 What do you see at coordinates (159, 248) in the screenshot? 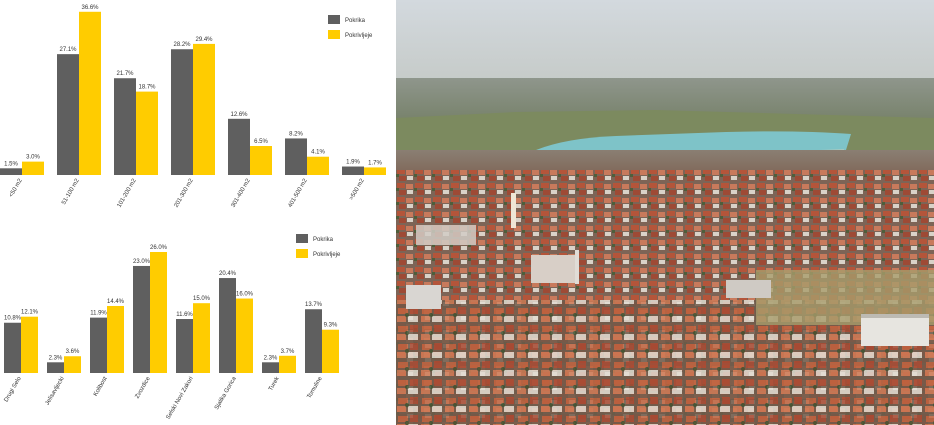
I see `value-label: 26.0%` at bounding box center [159, 248].